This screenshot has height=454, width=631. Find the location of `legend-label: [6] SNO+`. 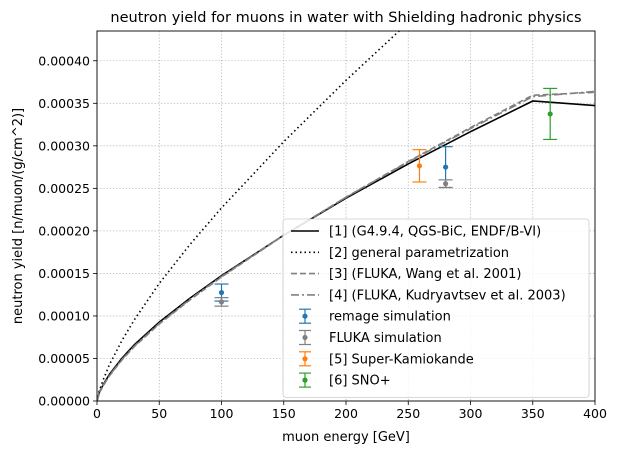

legend-label: [6] SNO+ is located at coordinates (360, 381).